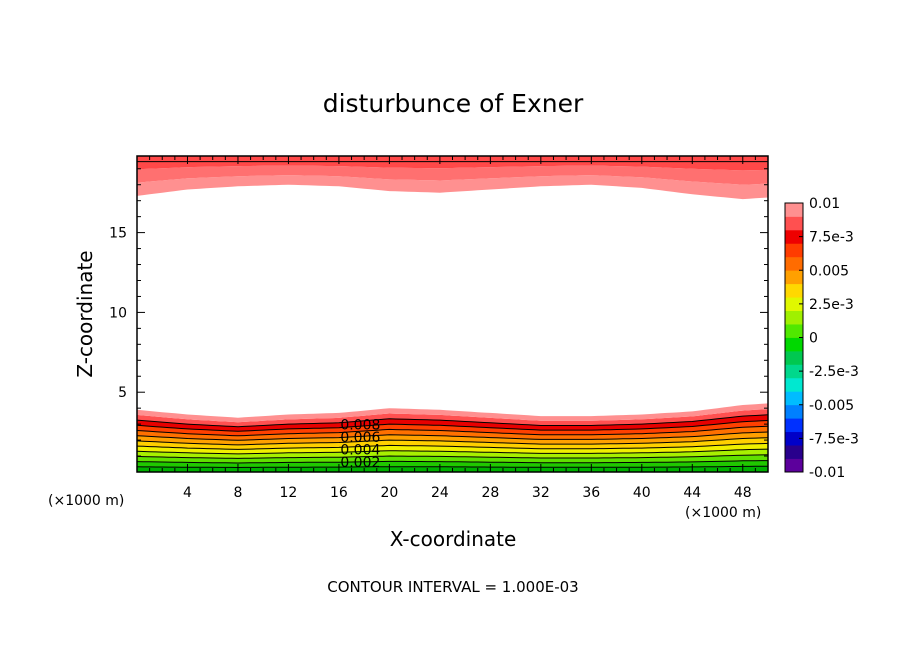 The width and height of the screenshot is (904, 654). What do you see at coordinates (743, 493) in the screenshot?
I see `x-tick-label: 48` at bounding box center [743, 493].